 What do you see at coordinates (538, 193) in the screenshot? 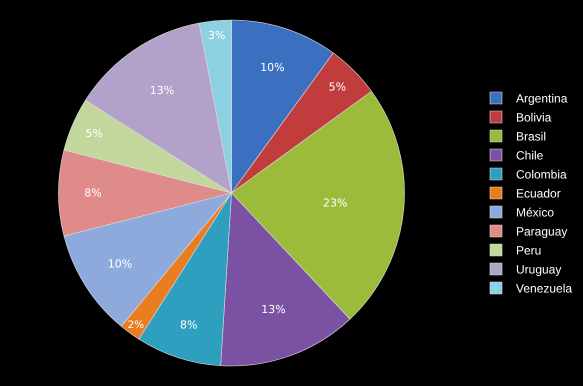
I see `legend-label: Ecuador` at bounding box center [538, 193].